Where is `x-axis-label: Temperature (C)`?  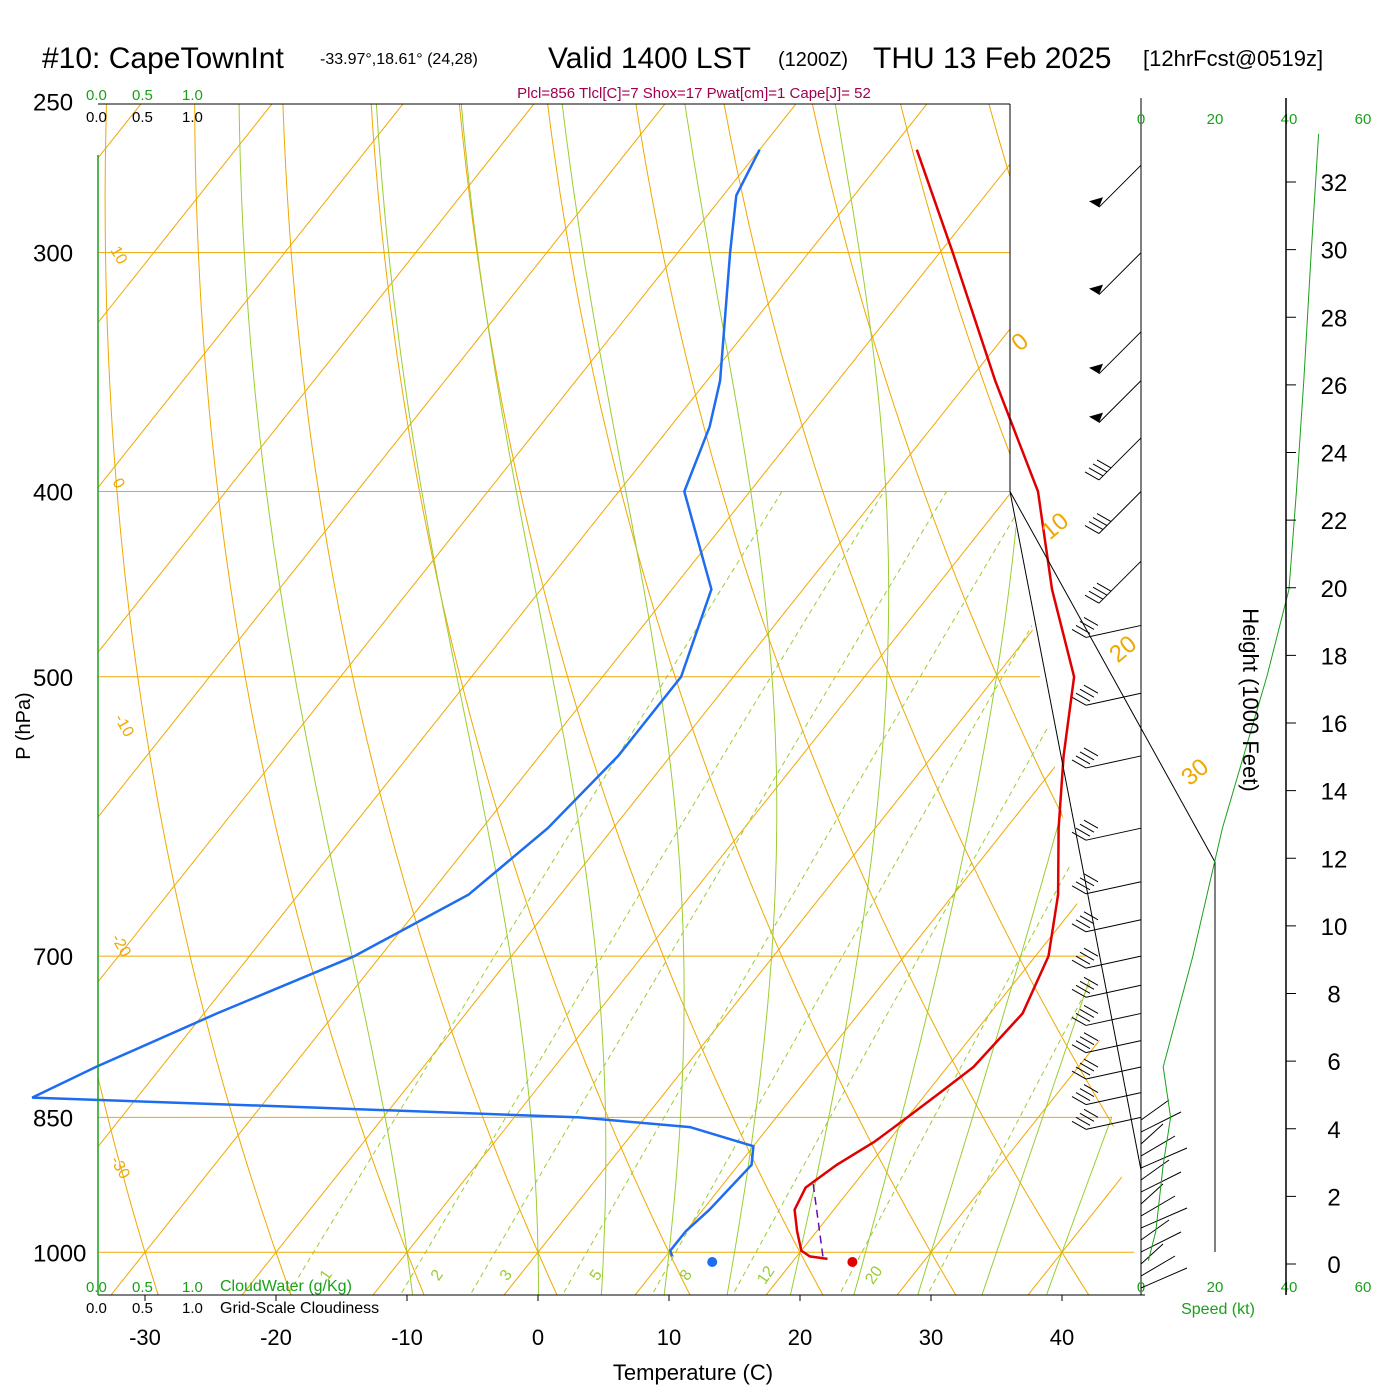 x-axis-label: Temperature (C) is located at coordinates (693, 1372).